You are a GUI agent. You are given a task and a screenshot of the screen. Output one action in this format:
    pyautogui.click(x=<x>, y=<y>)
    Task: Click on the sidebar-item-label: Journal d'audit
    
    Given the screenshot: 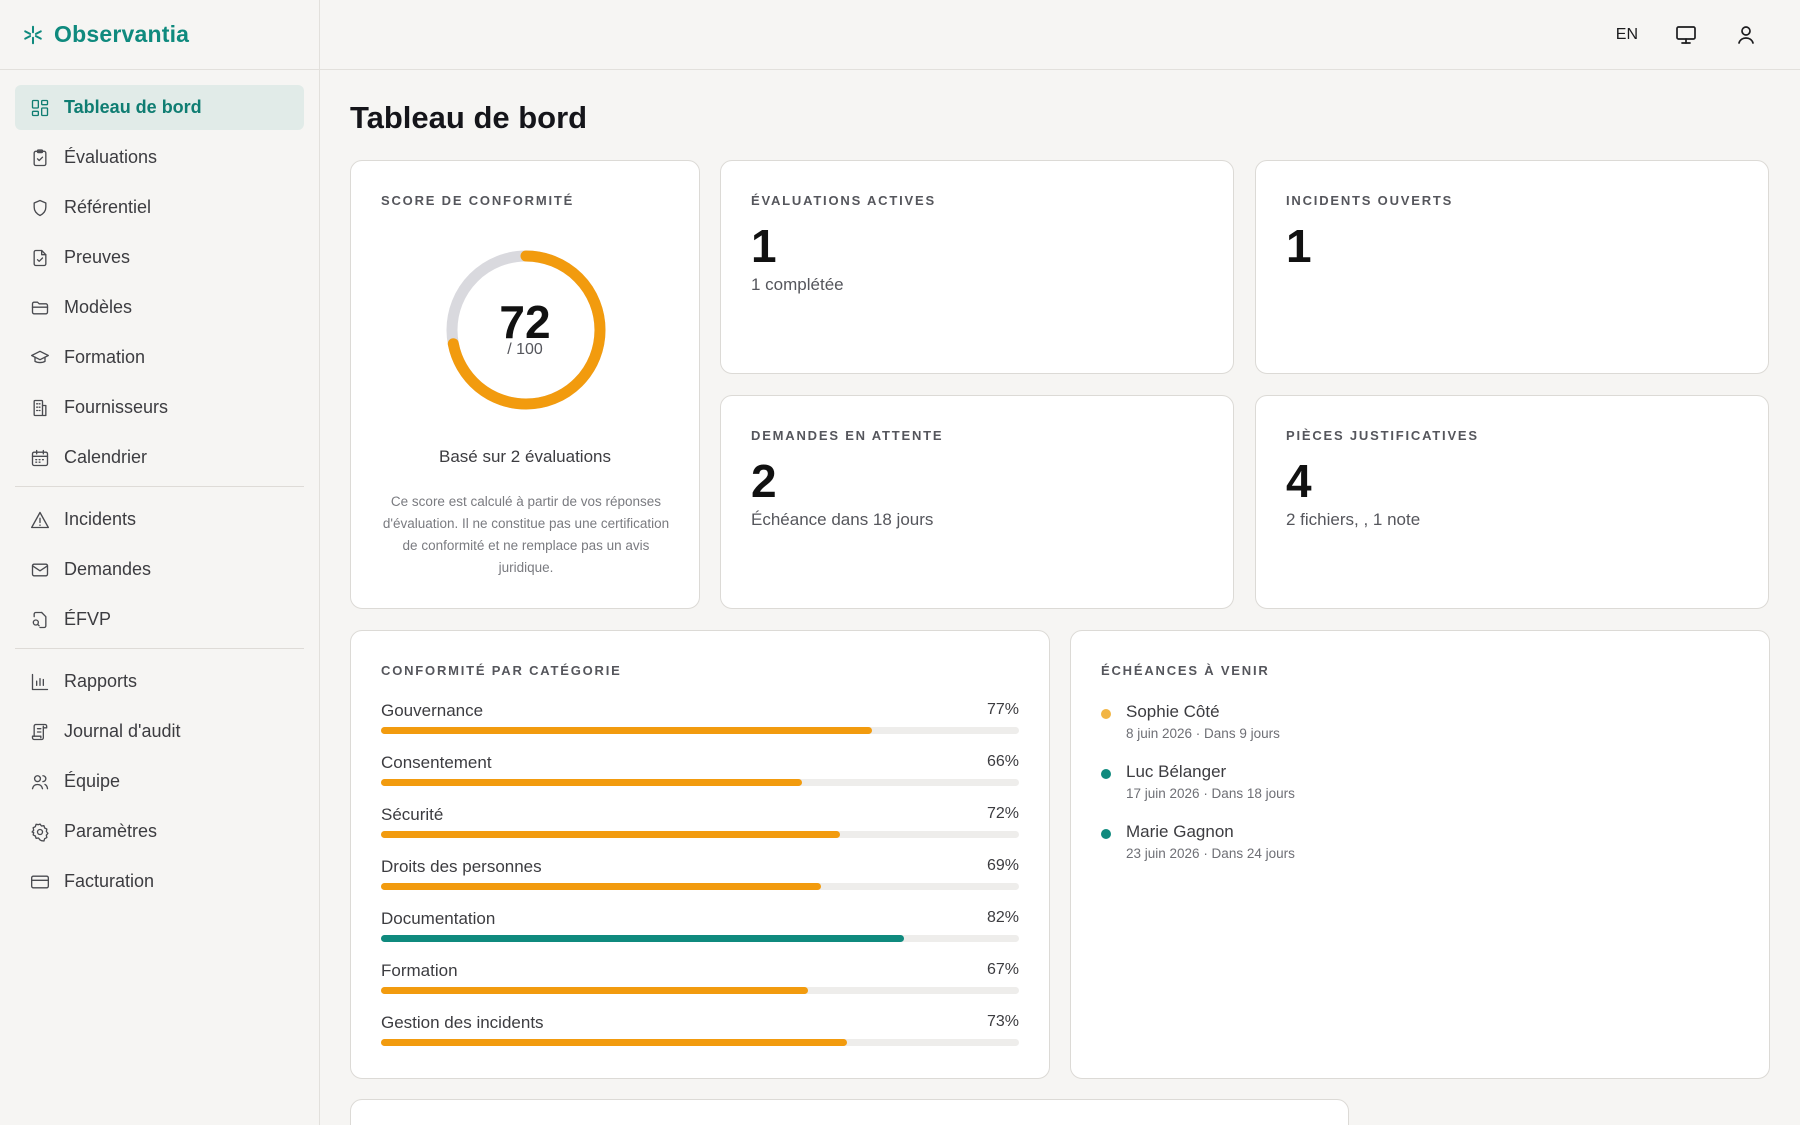 What is the action you would take?
    pyautogui.click(x=122, y=731)
    